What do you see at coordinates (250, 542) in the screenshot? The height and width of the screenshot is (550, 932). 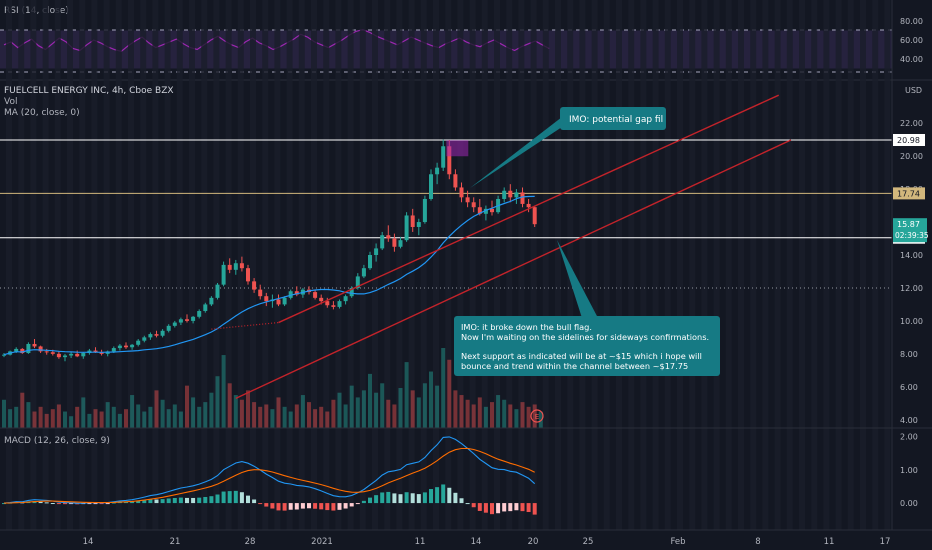 I see `time-axis-label: 28` at bounding box center [250, 542].